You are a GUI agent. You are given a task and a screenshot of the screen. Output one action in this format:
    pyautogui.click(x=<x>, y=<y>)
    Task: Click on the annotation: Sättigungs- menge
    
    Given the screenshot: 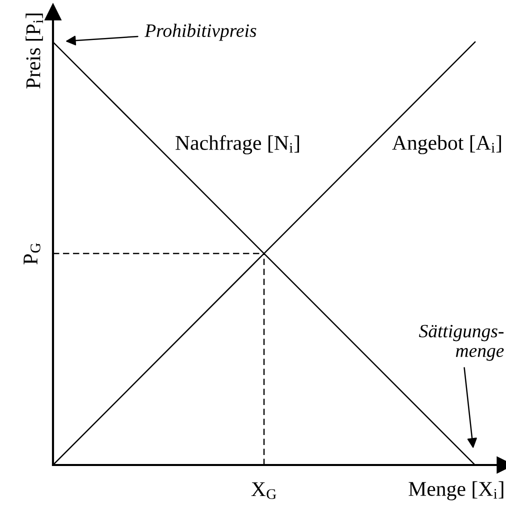 What is the action you would take?
    pyautogui.click(x=461, y=342)
    